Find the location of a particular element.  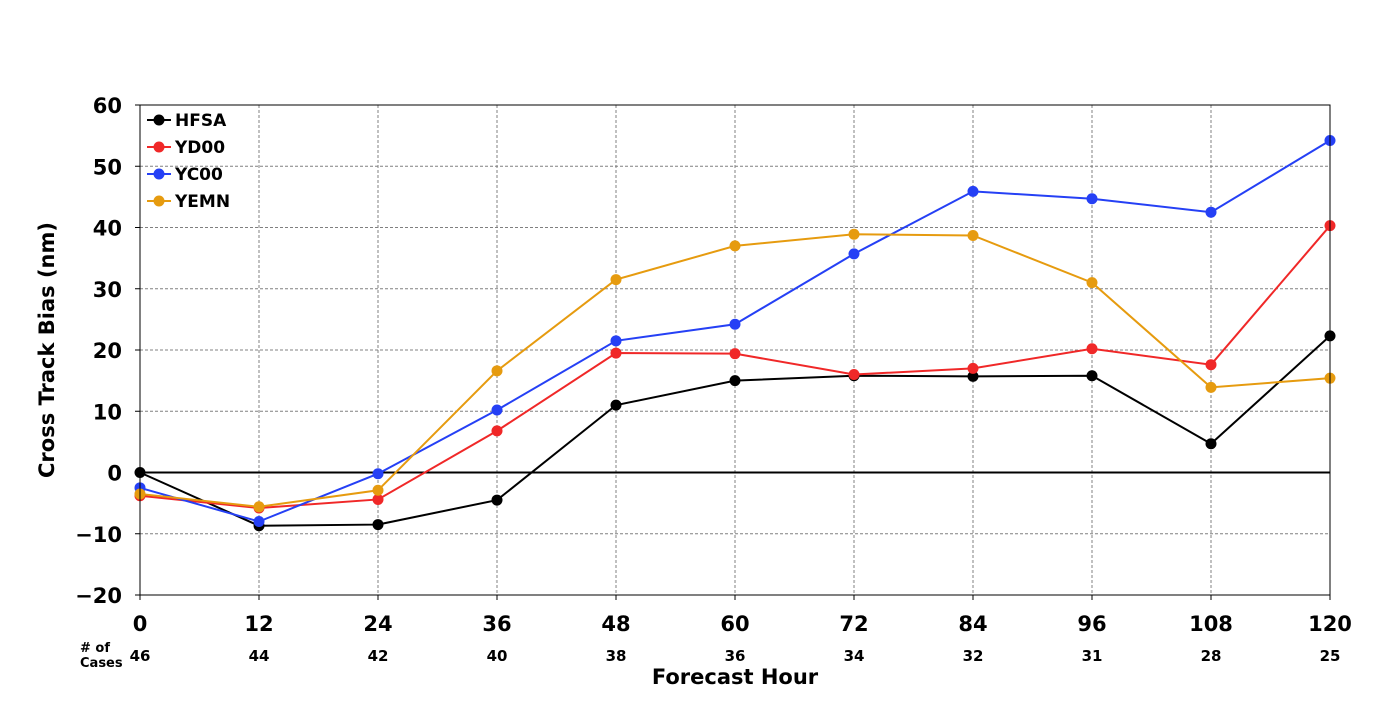

case-count: 36 is located at coordinates (735, 656).